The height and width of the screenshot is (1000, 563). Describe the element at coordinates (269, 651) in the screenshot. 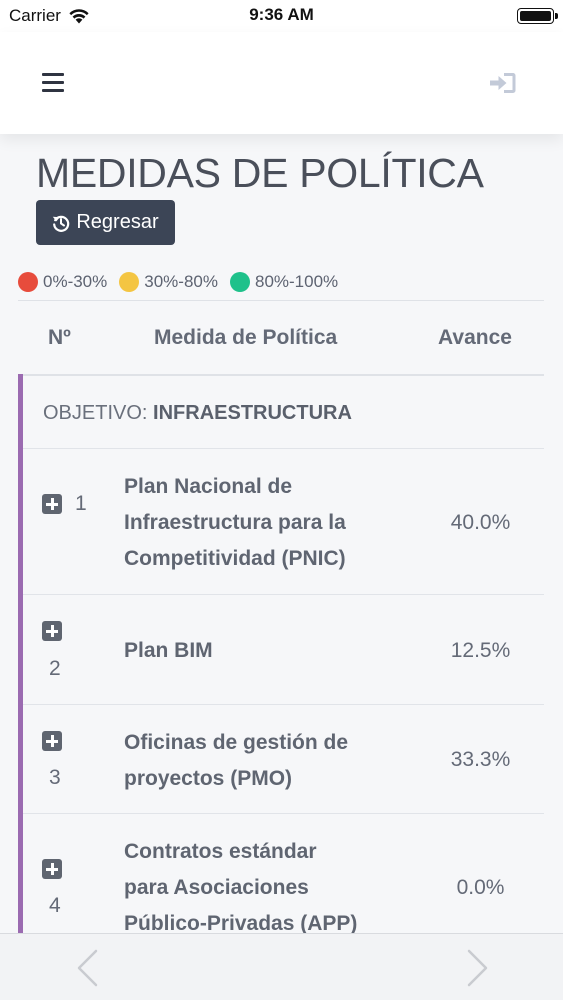

I see `measure-name: Plan BIM` at that location.